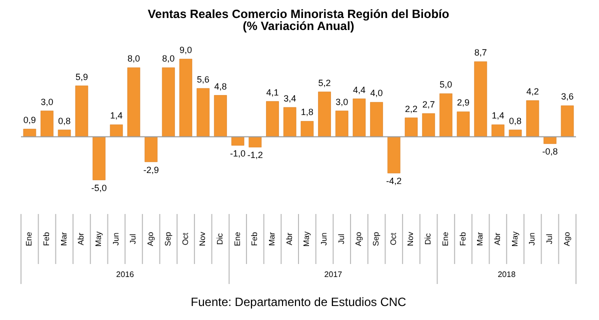  I want to click on data-label: -2,9, so click(151, 169).